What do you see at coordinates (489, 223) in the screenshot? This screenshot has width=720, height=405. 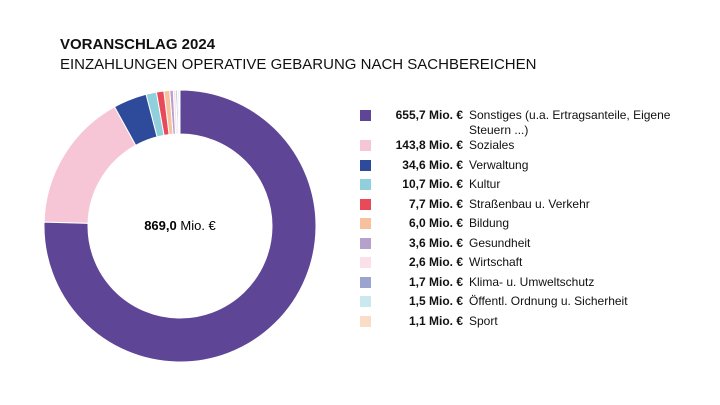 I see `legend-label: Bildung` at bounding box center [489, 223].